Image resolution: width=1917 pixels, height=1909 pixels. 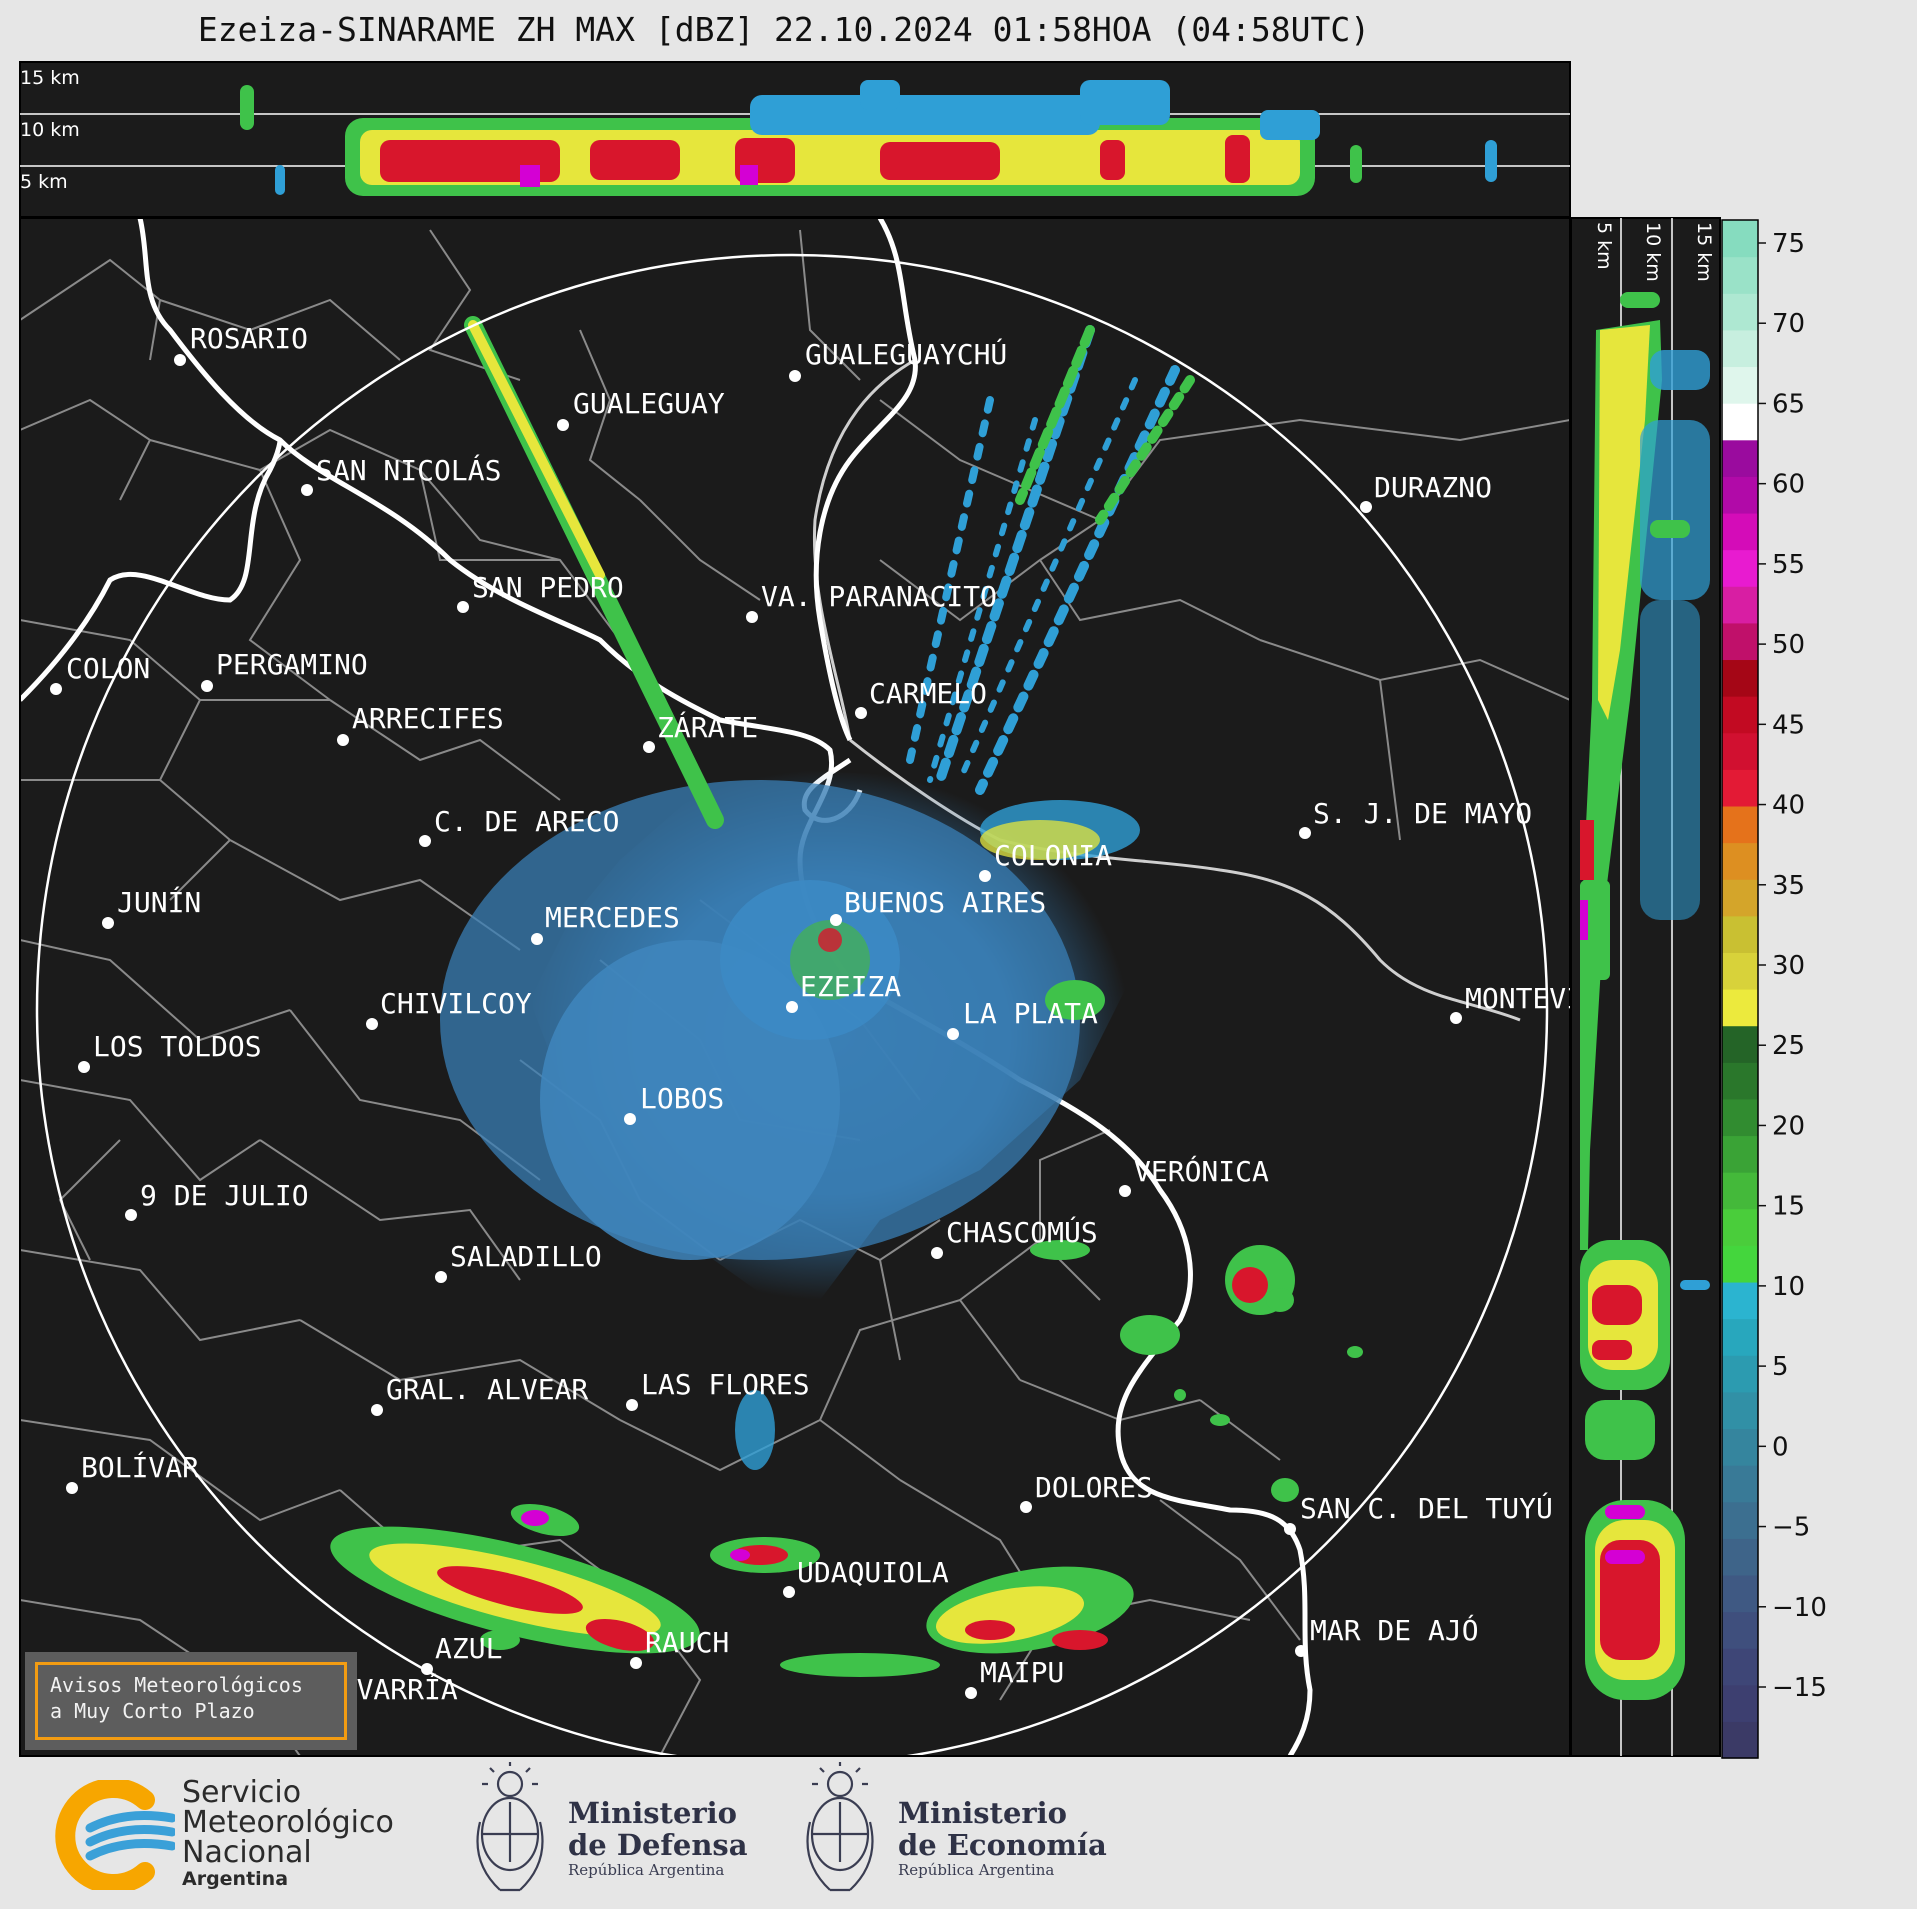 I want to click on city-buenos-aires: BUENOS AIRES, so click(x=938, y=906).